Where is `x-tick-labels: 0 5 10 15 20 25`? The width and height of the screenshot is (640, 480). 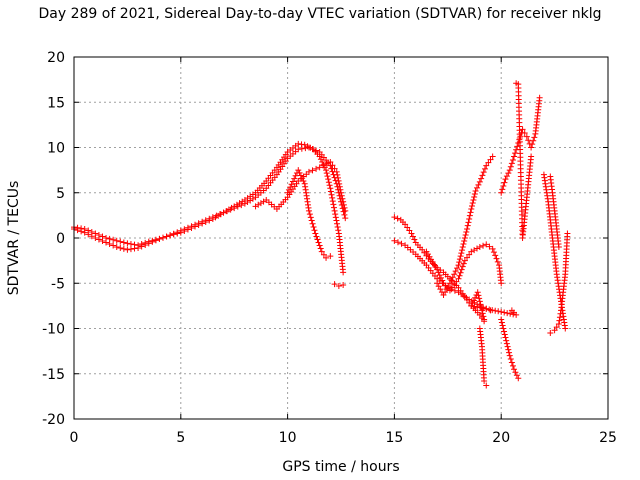 x-tick-labels: 0 5 10 15 20 25 is located at coordinates (343, 438).